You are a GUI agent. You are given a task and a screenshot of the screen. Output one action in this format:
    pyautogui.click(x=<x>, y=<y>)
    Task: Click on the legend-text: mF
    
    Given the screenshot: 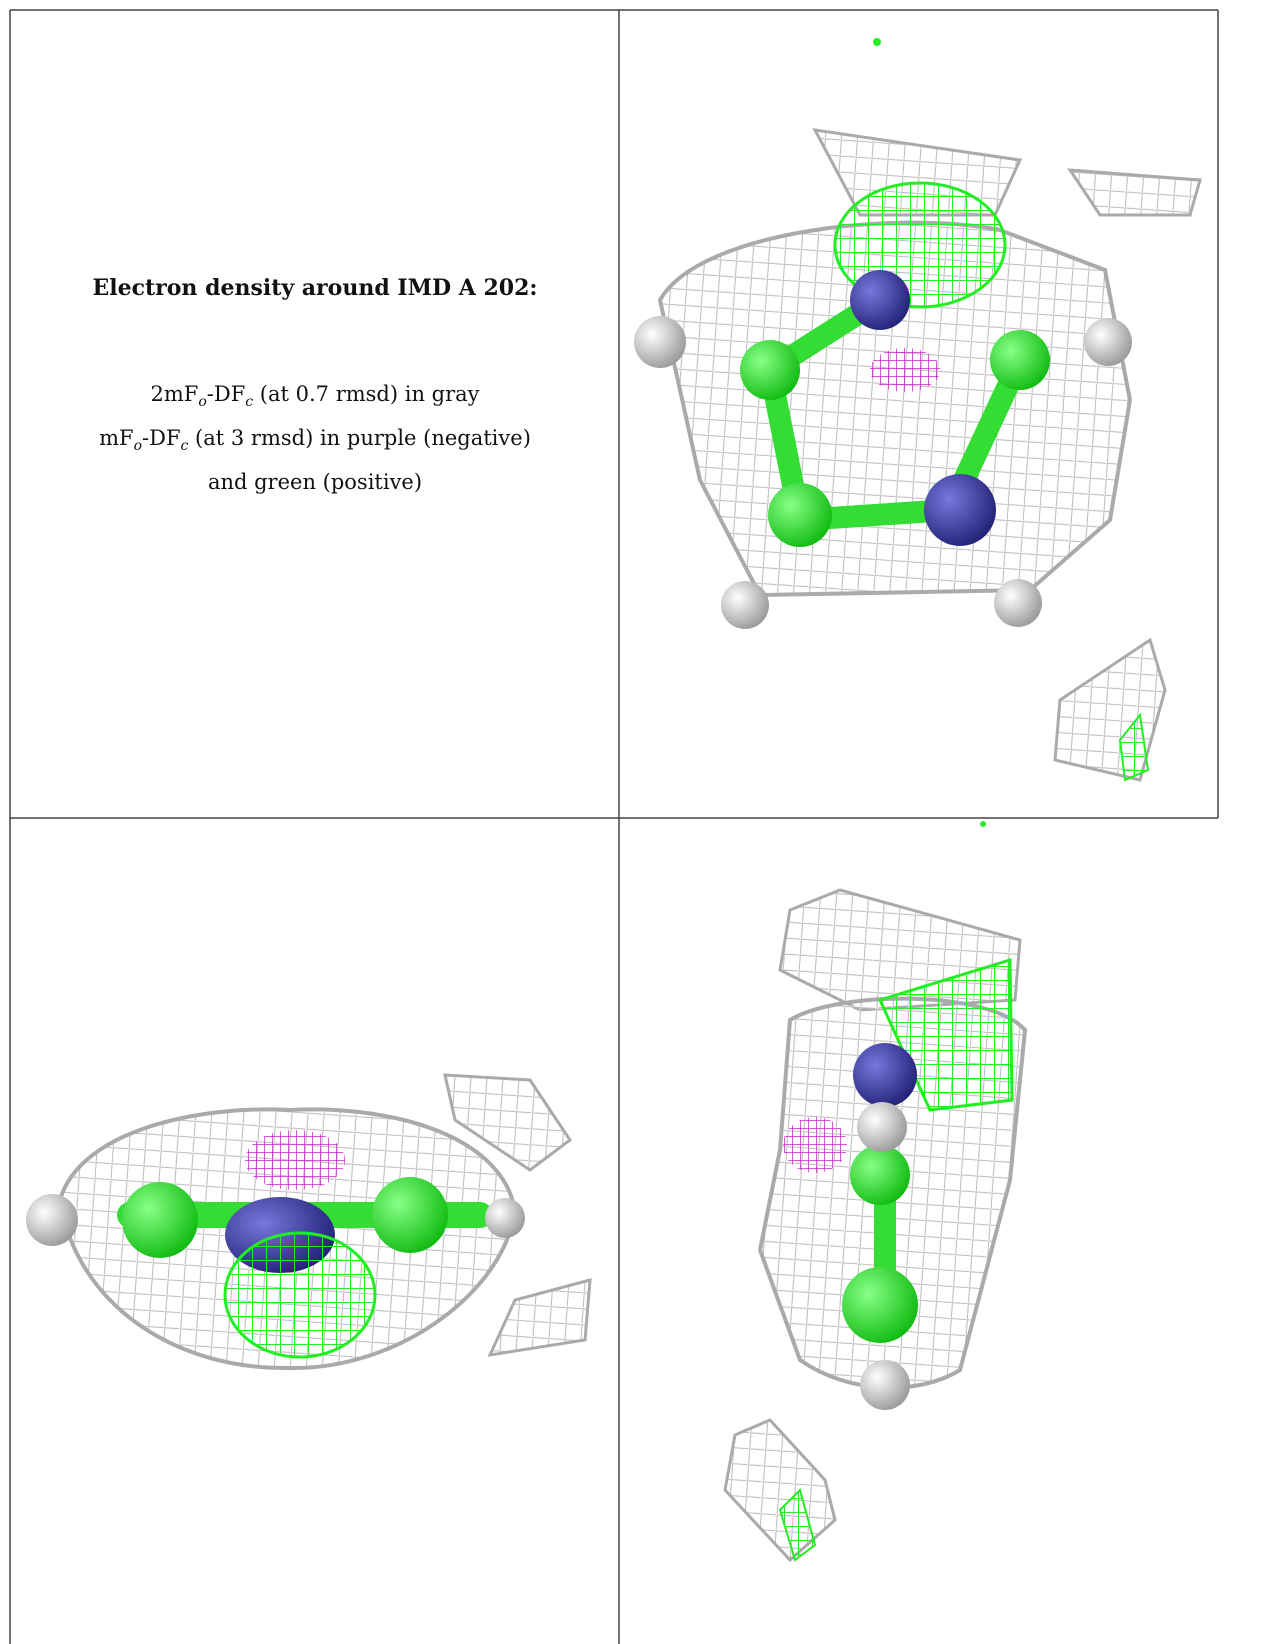 What is the action you would take?
    pyautogui.click(x=116, y=438)
    